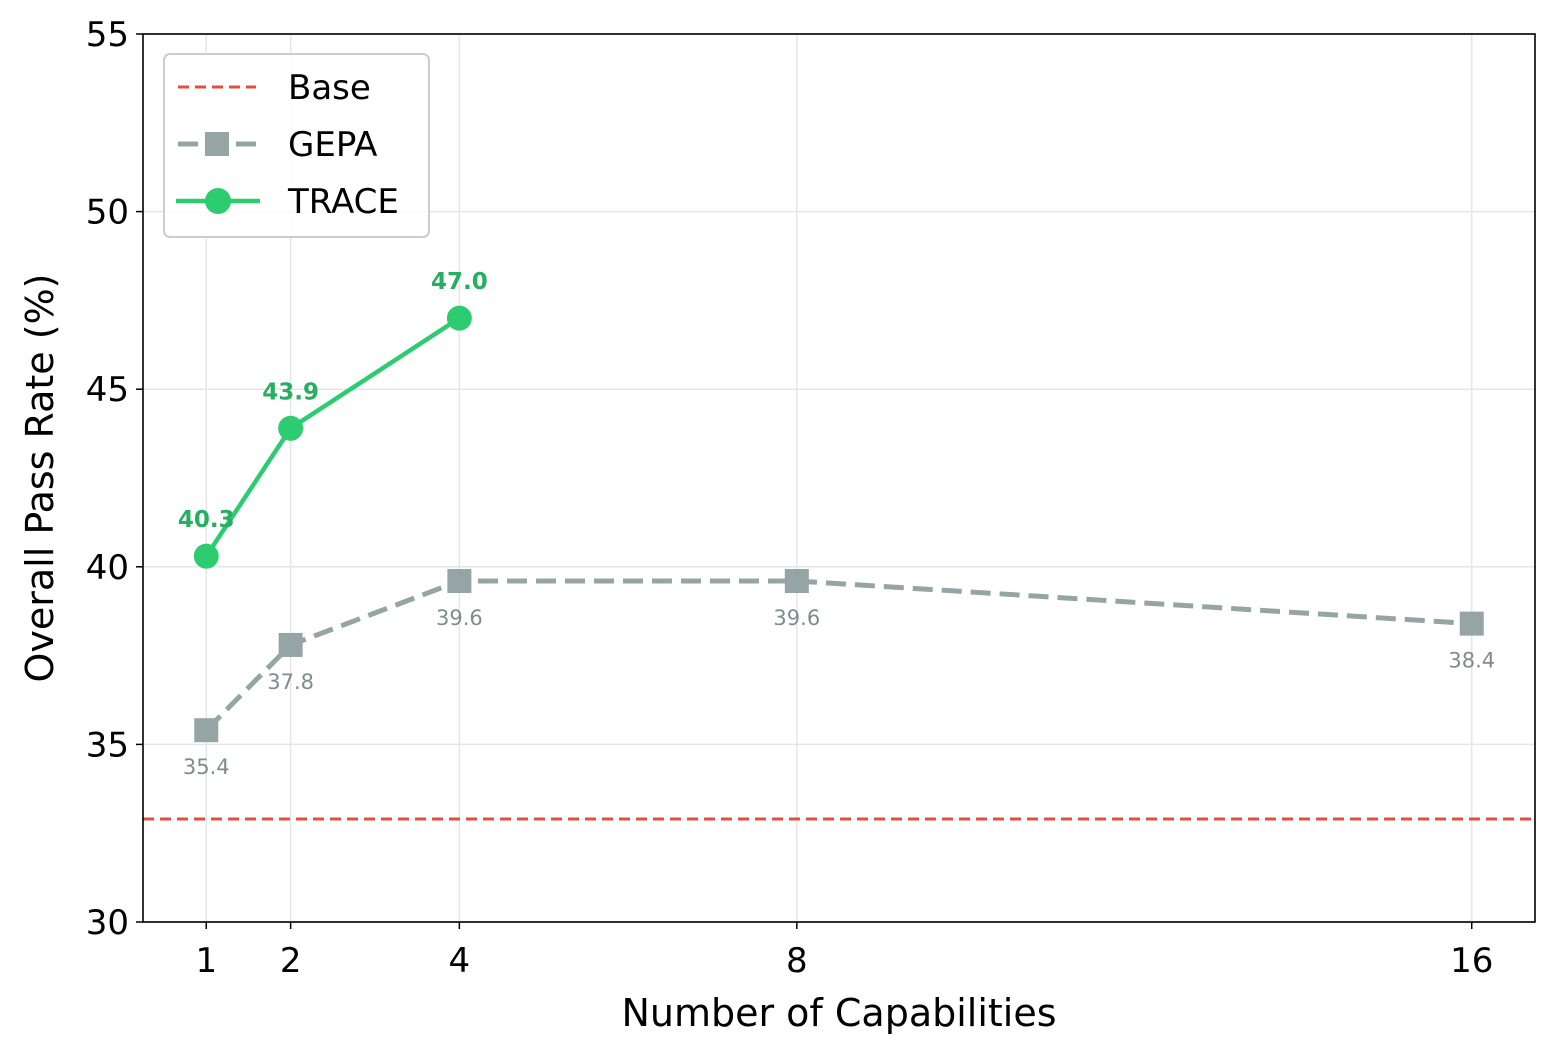 This screenshot has width=1555, height=1059. What do you see at coordinates (107, 35) in the screenshot?
I see `y-tick-label: 55` at bounding box center [107, 35].